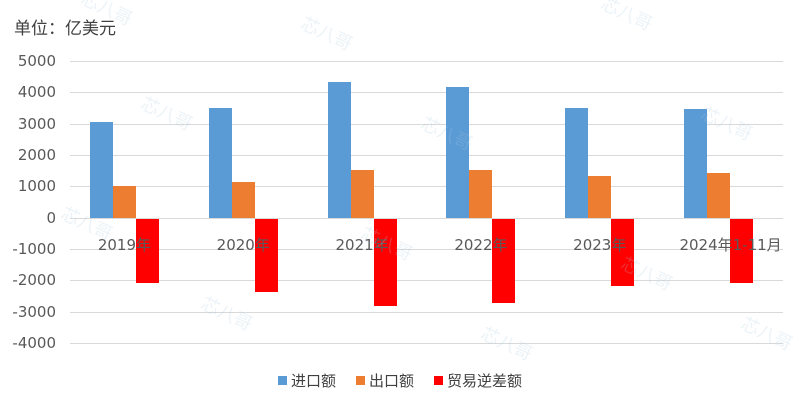 The height and width of the screenshot is (400, 800). What do you see at coordinates (362, 244) in the screenshot?
I see `x-tick-label: 2021年` at bounding box center [362, 244].